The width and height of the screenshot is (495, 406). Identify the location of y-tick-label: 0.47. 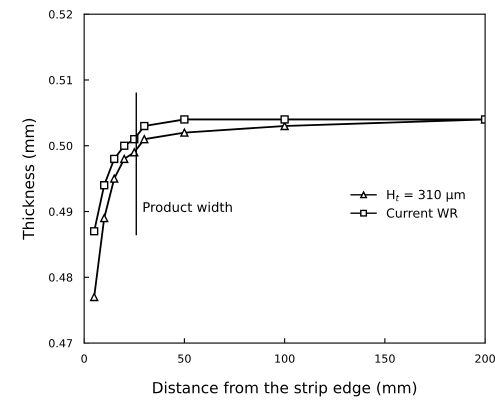
(60, 343).